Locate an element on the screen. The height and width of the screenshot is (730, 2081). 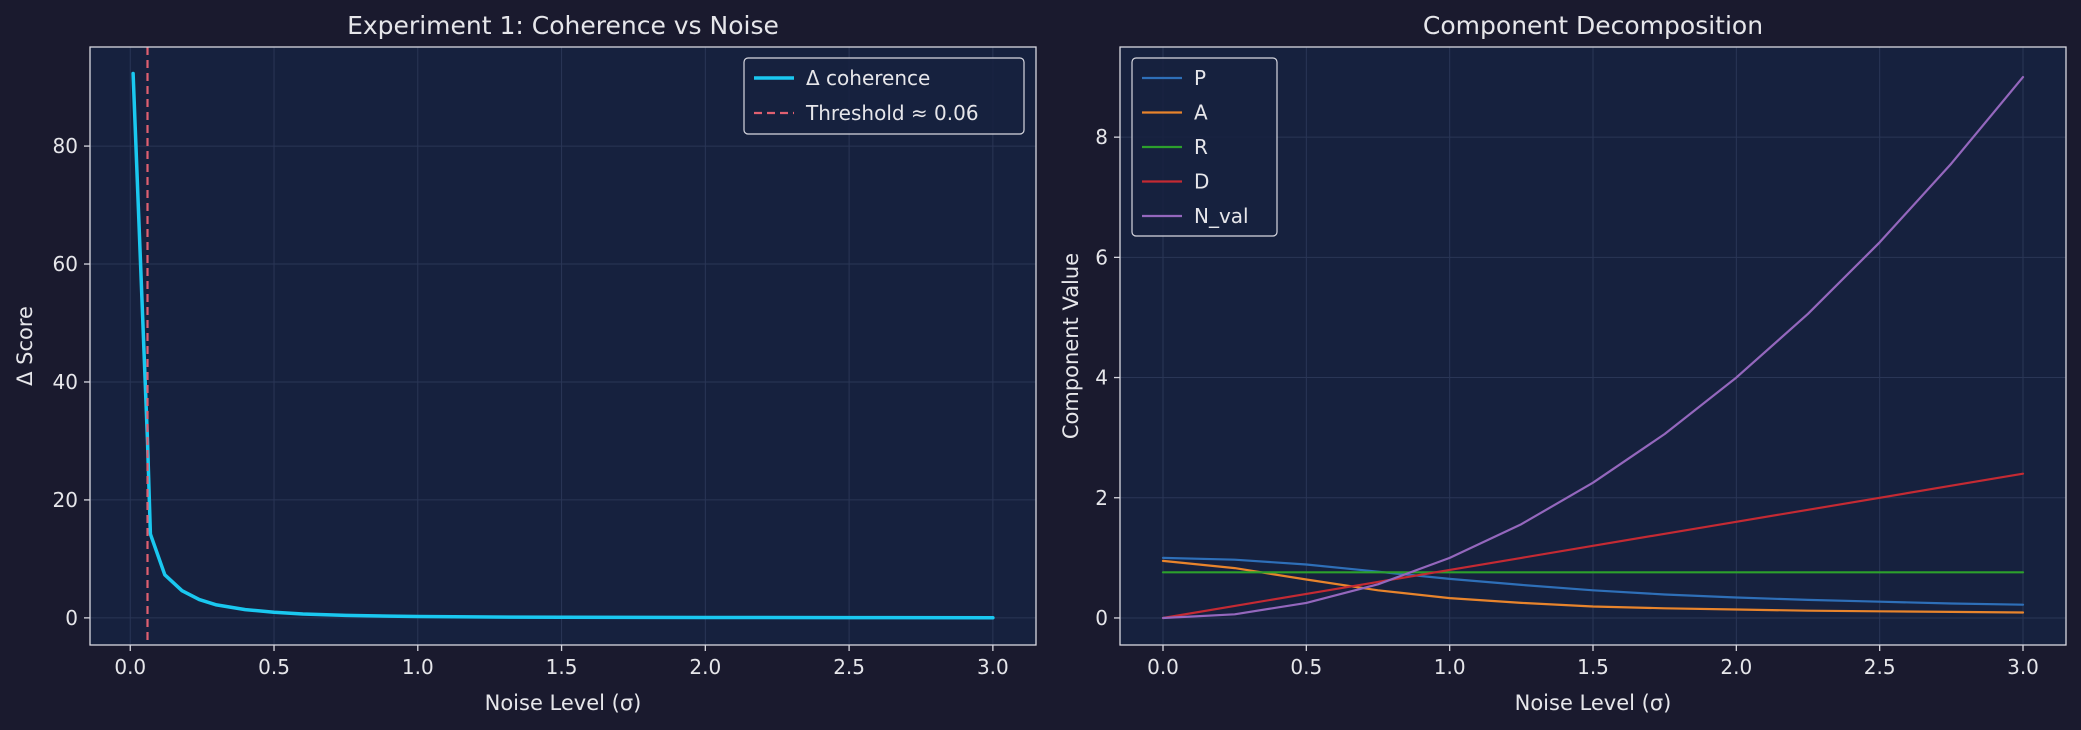
y-tick-label: 6 is located at coordinates (1101, 257).